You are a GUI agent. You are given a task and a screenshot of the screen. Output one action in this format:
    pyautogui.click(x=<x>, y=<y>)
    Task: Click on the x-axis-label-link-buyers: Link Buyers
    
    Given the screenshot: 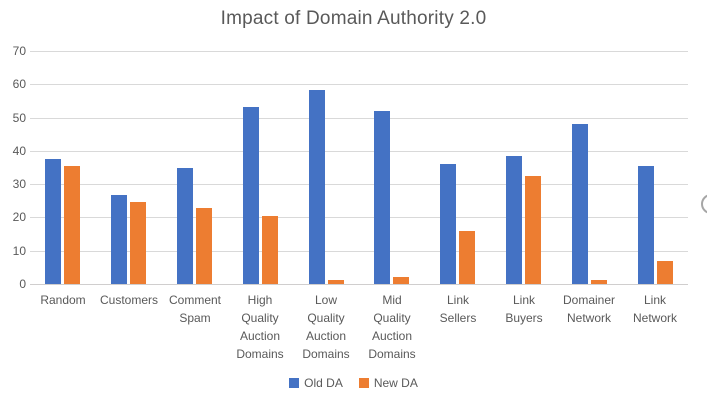 What is the action you would take?
    pyautogui.click(x=524, y=309)
    